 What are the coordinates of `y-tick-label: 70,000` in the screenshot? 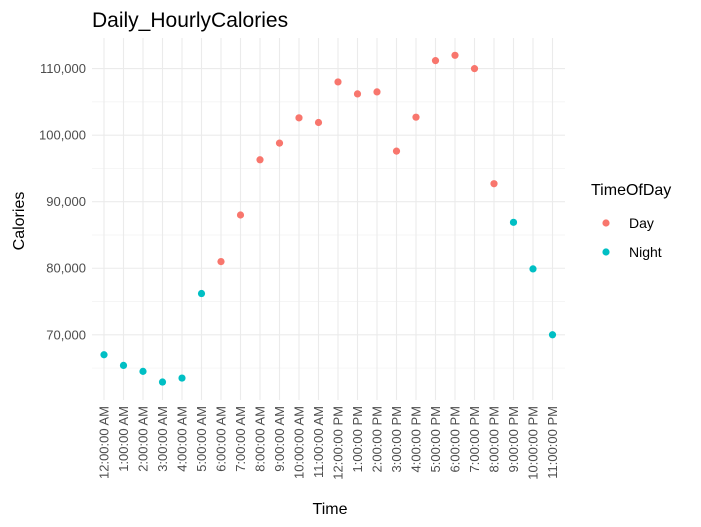 It's located at (66, 334).